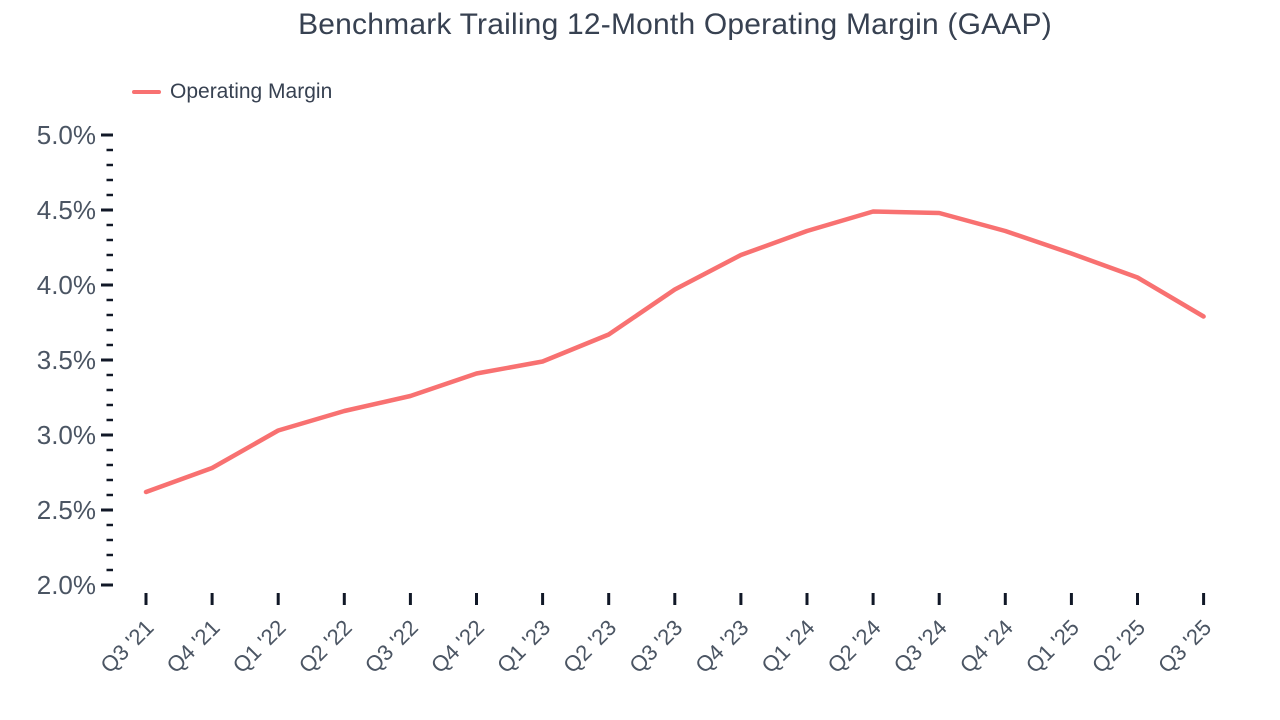 This screenshot has height=720, width=1280. I want to click on x-axis-label: Q4 '22, so click(457, 646).